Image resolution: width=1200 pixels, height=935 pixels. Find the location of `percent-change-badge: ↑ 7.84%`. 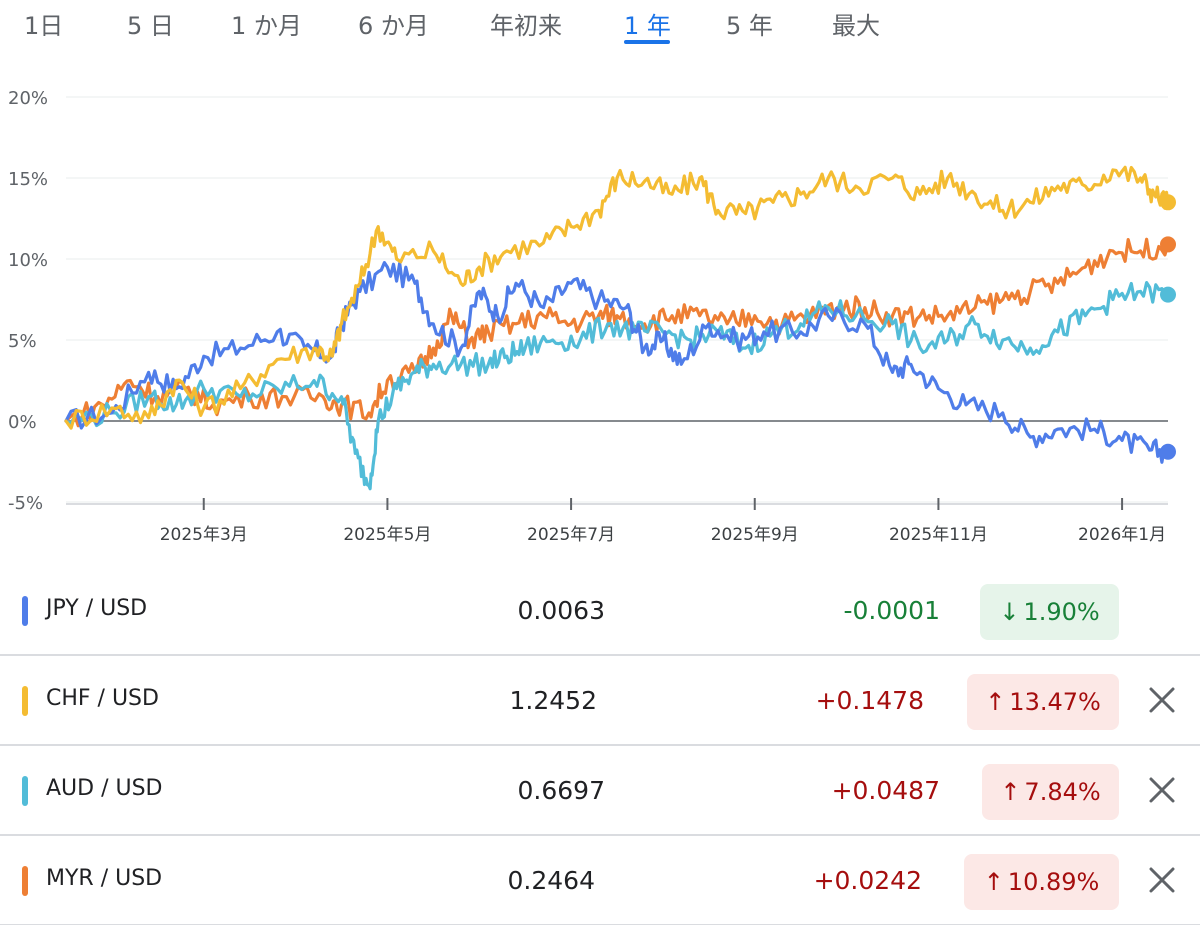

percent-change-badge: ↑ 7.84% is located at coordinates (1050, 792).